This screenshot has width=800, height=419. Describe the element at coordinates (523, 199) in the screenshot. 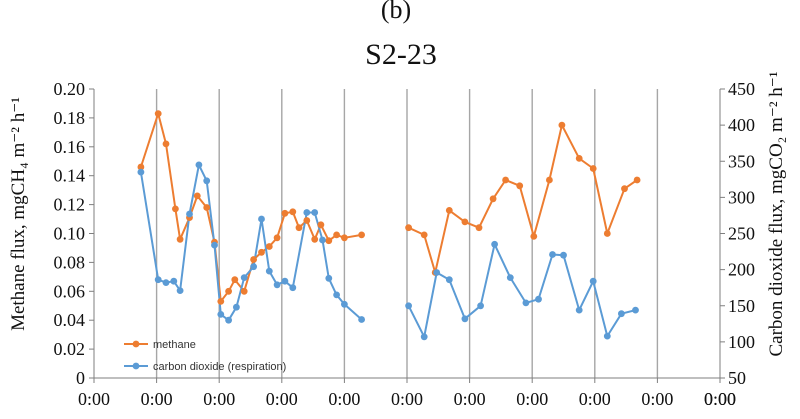

I see `methane-series-line` at that location.